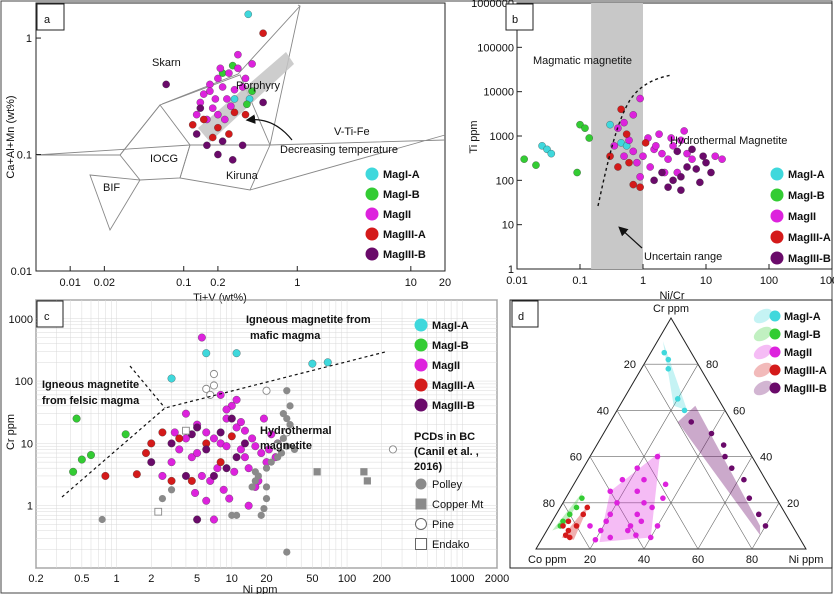 This screenshot has width=834, height=594. I want to click on panel-a-legend: MagI-A MagI-B MagII MagIII-A MagIII-B, so click(395, 214).